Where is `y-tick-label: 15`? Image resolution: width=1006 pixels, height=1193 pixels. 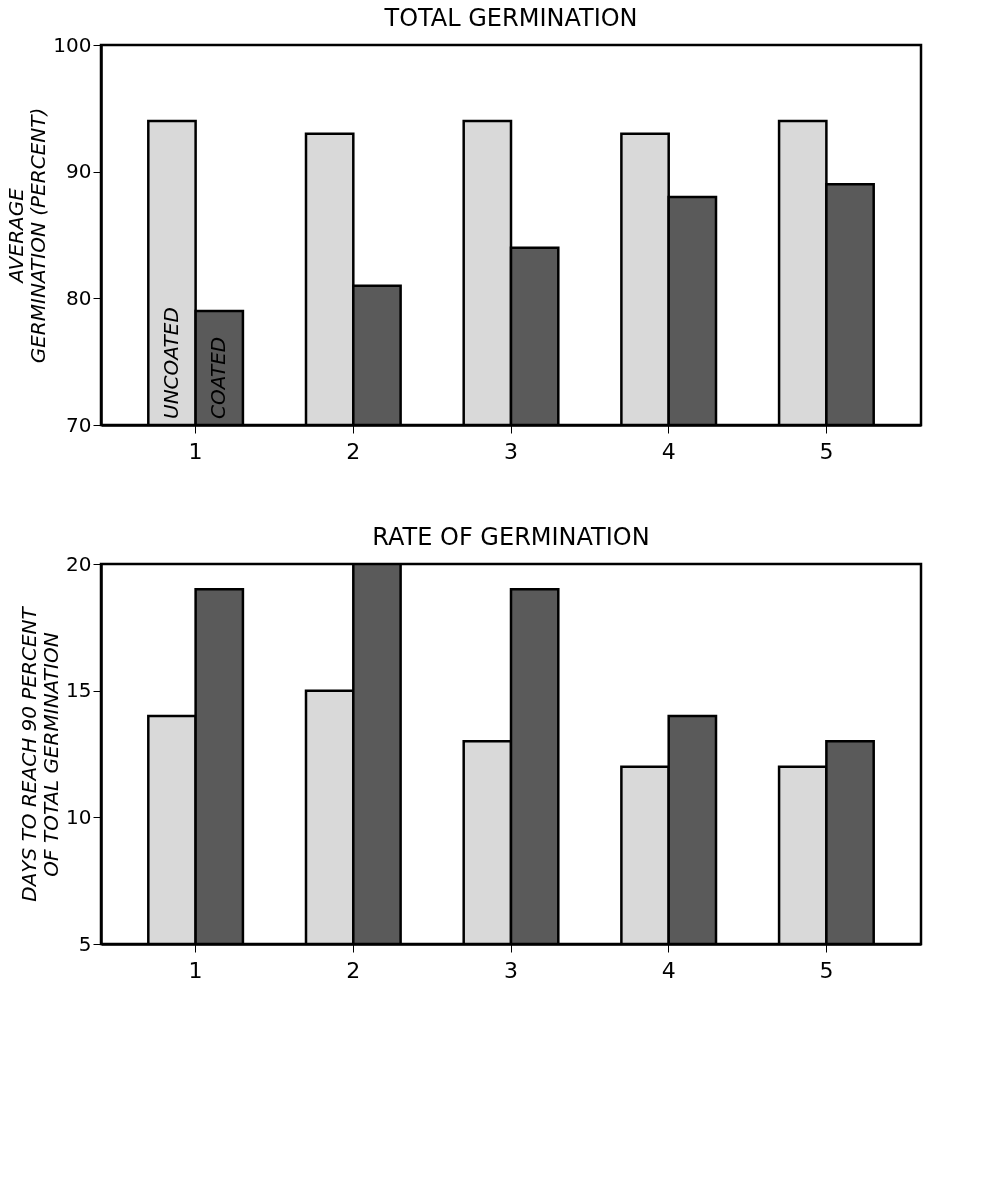
y-tick-label: 15 is located at coordinates (79, 690).